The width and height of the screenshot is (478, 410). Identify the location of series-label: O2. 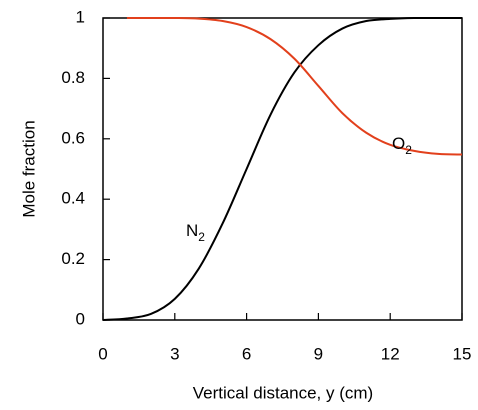
(402, 145).